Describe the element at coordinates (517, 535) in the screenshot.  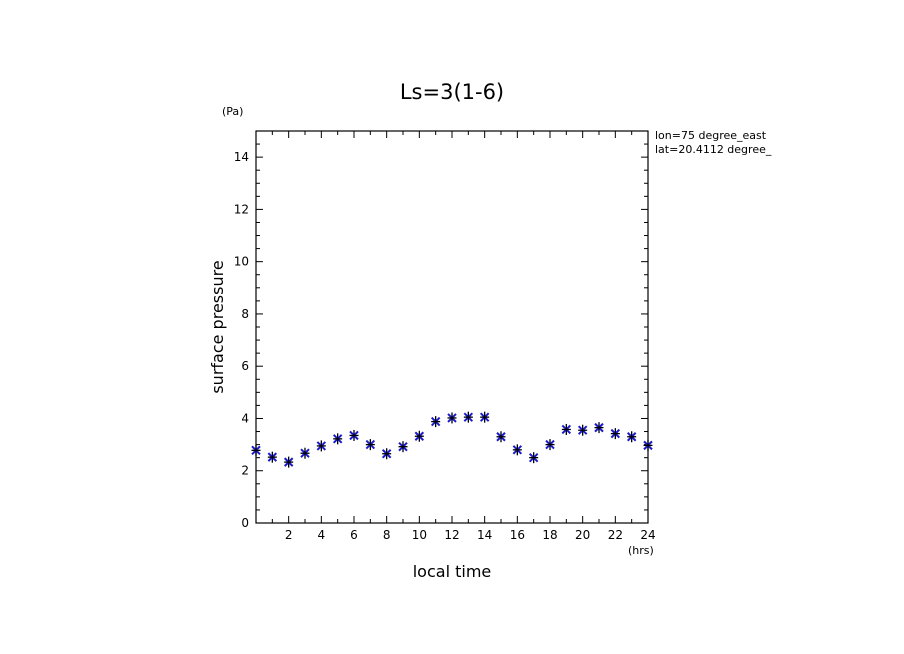
I see `x-tick-label: 16` at that location.